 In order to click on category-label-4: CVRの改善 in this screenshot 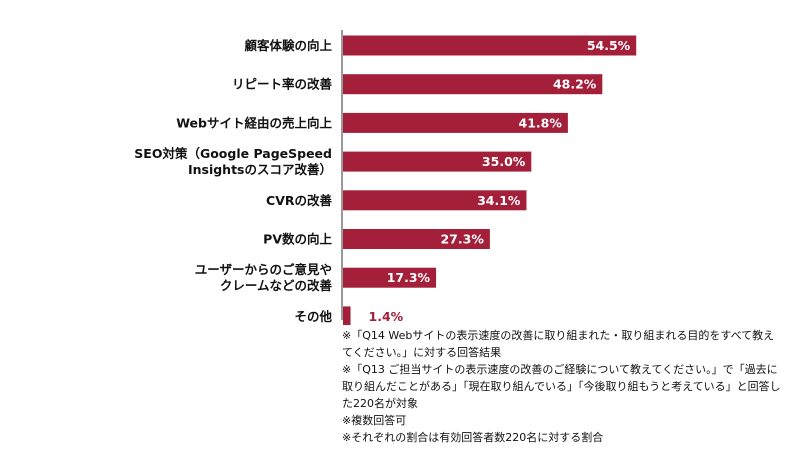, I will do `click(299, 200)`.